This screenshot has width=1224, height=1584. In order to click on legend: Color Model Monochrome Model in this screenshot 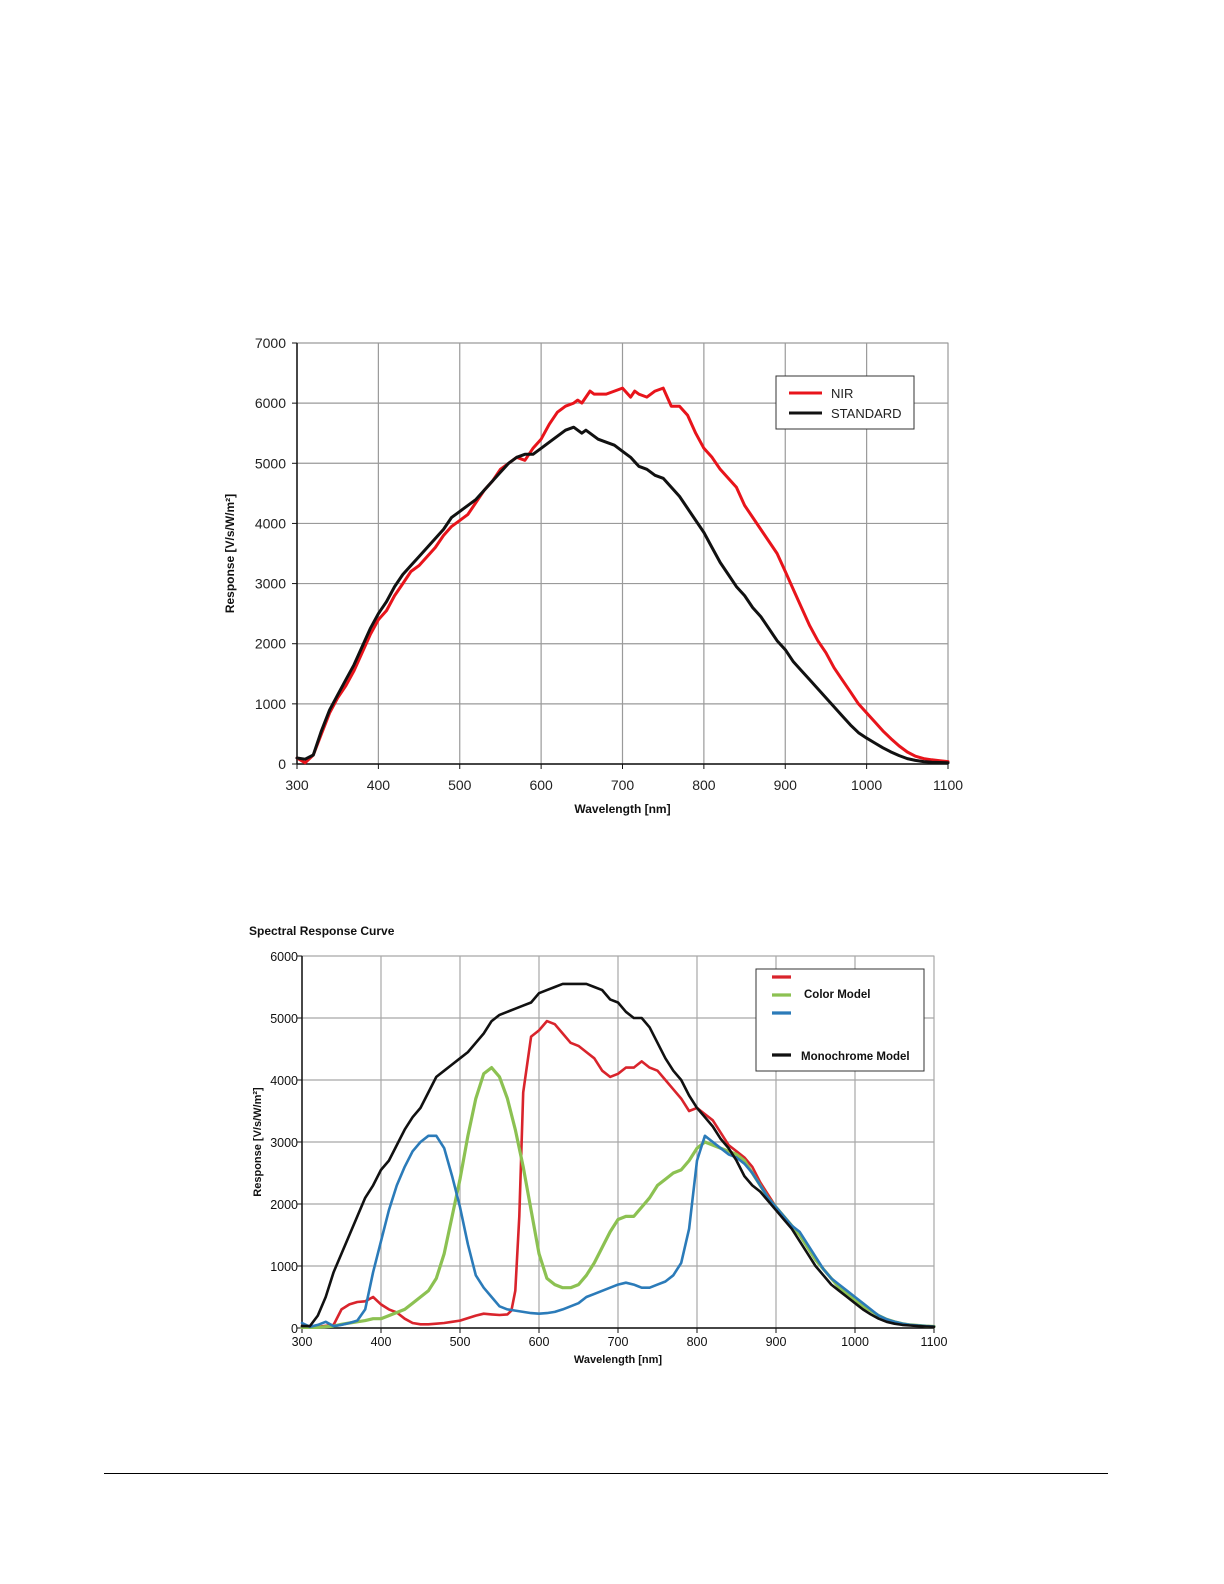, I will do `click(840, 1020)`.